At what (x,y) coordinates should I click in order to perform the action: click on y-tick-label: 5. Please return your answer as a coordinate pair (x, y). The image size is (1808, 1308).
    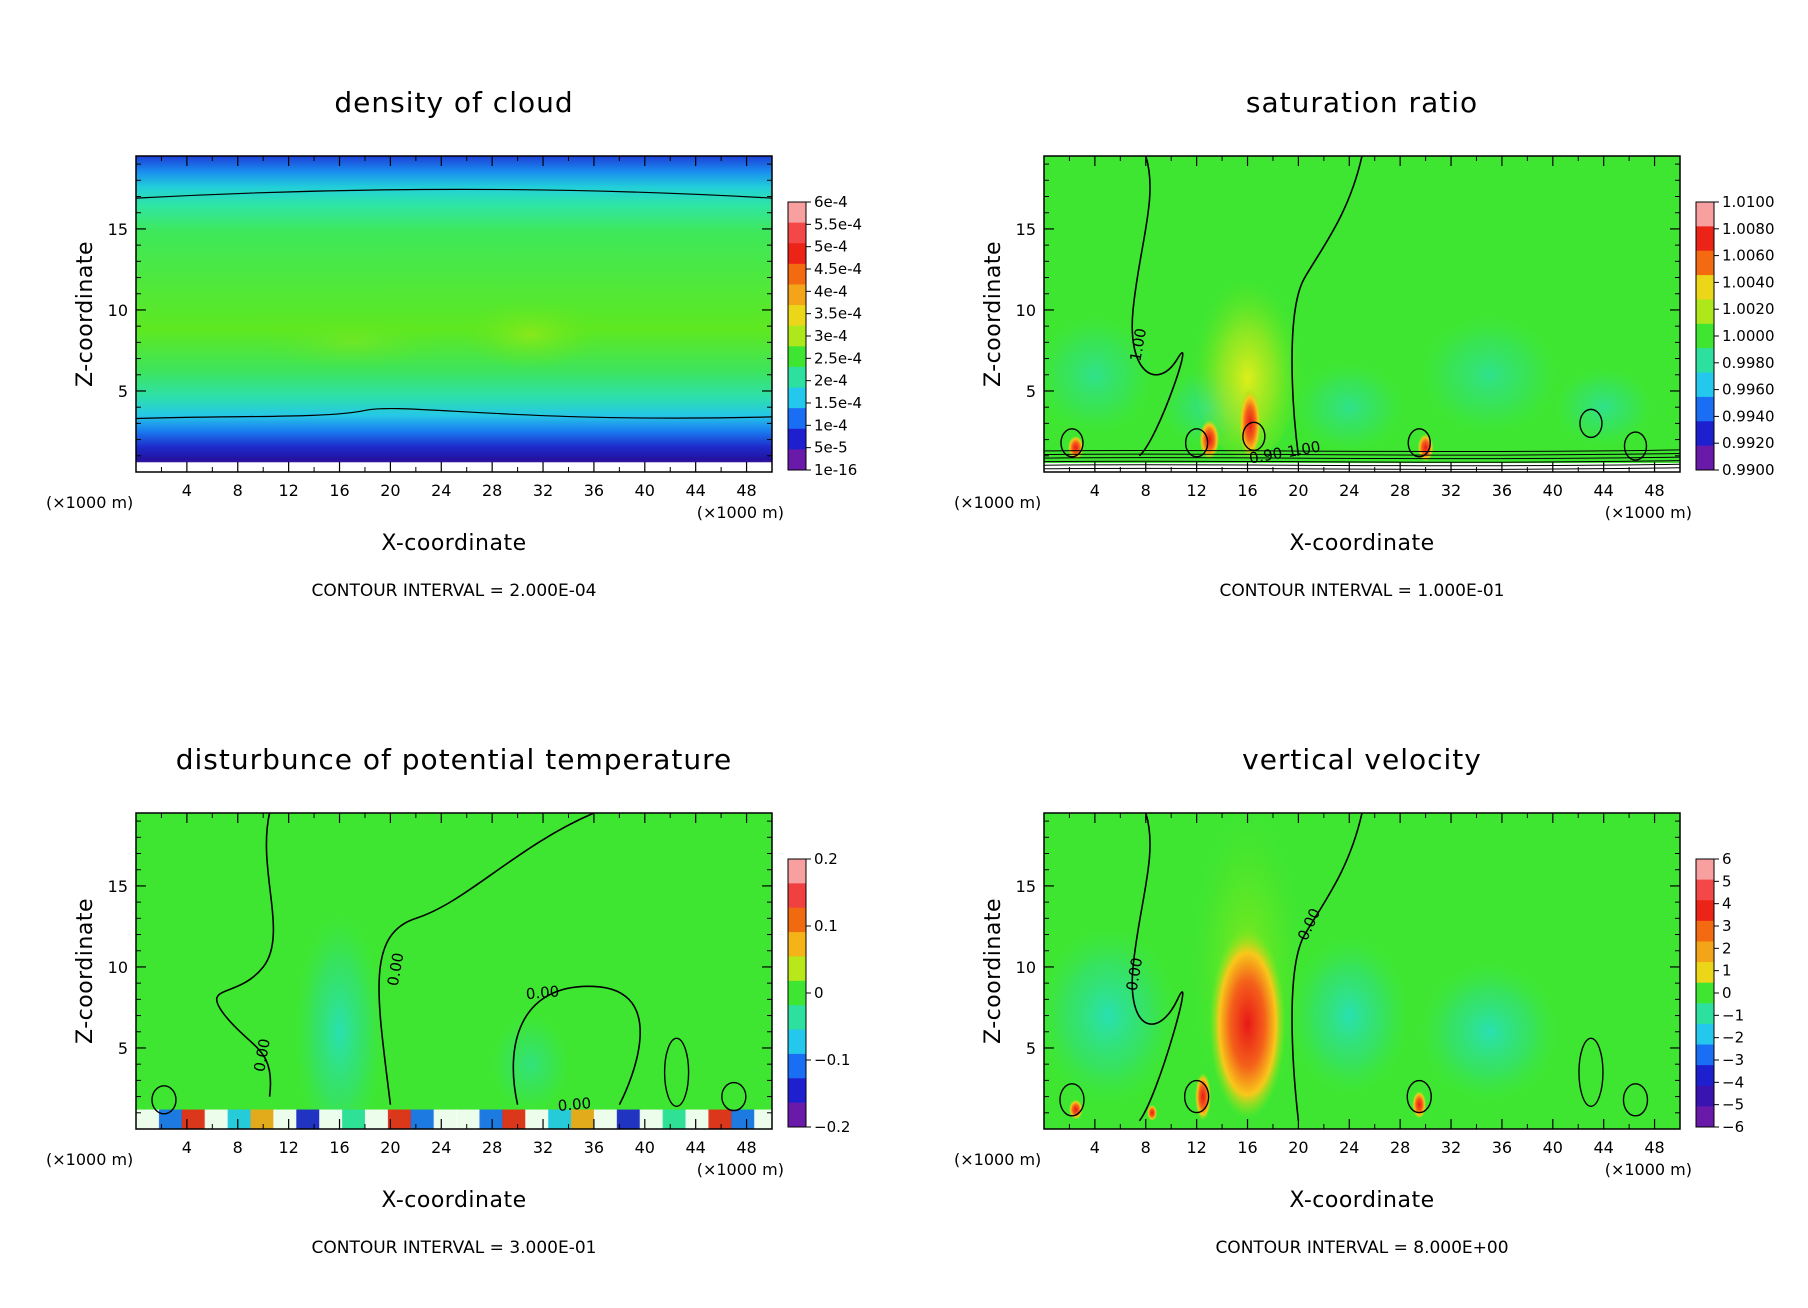
    Looking at the image, I should click on (1031, 391).